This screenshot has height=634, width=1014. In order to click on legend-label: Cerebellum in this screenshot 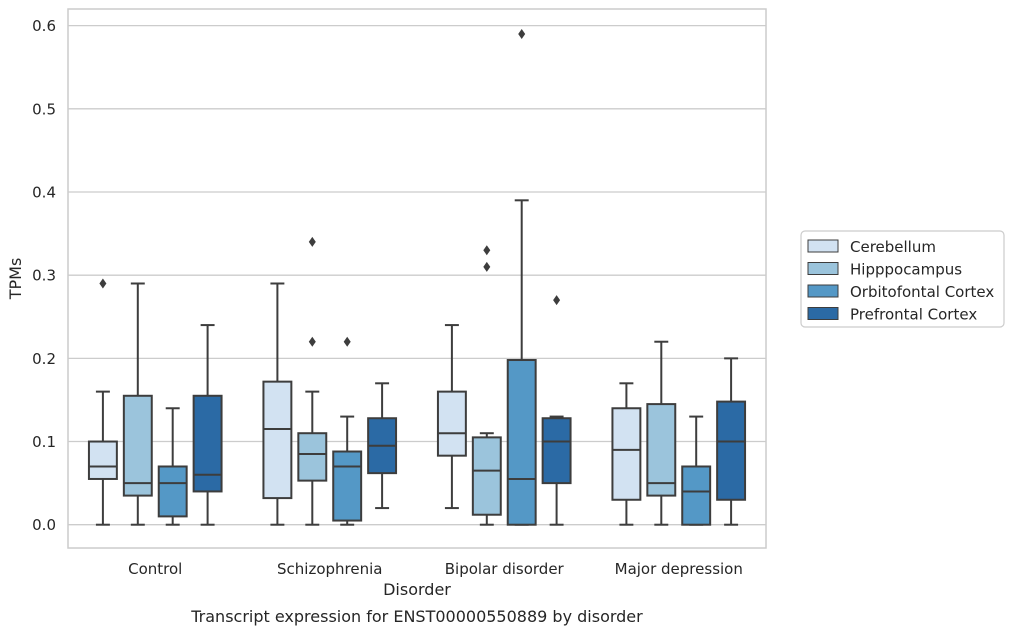, I will do `click(893, 247)`.